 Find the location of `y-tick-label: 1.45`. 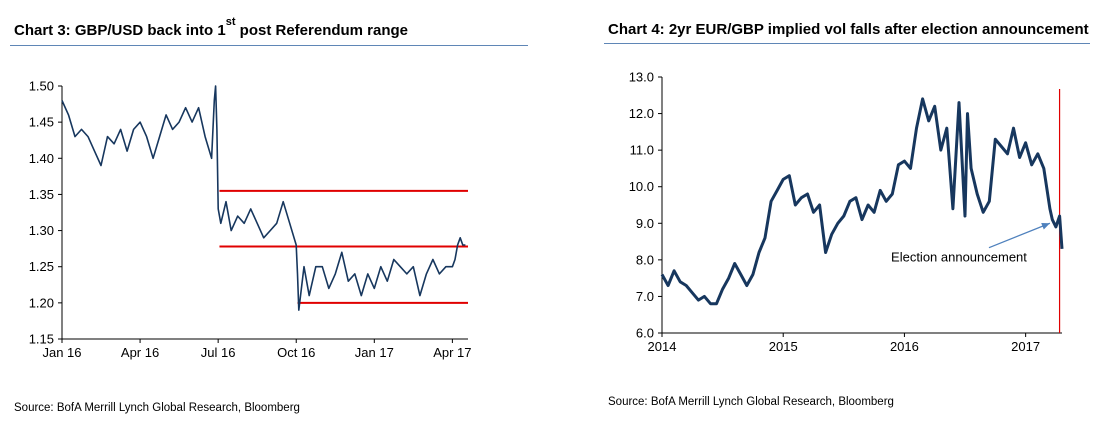

y-tick-label: 1.45 is located at coordinates (41, 122).